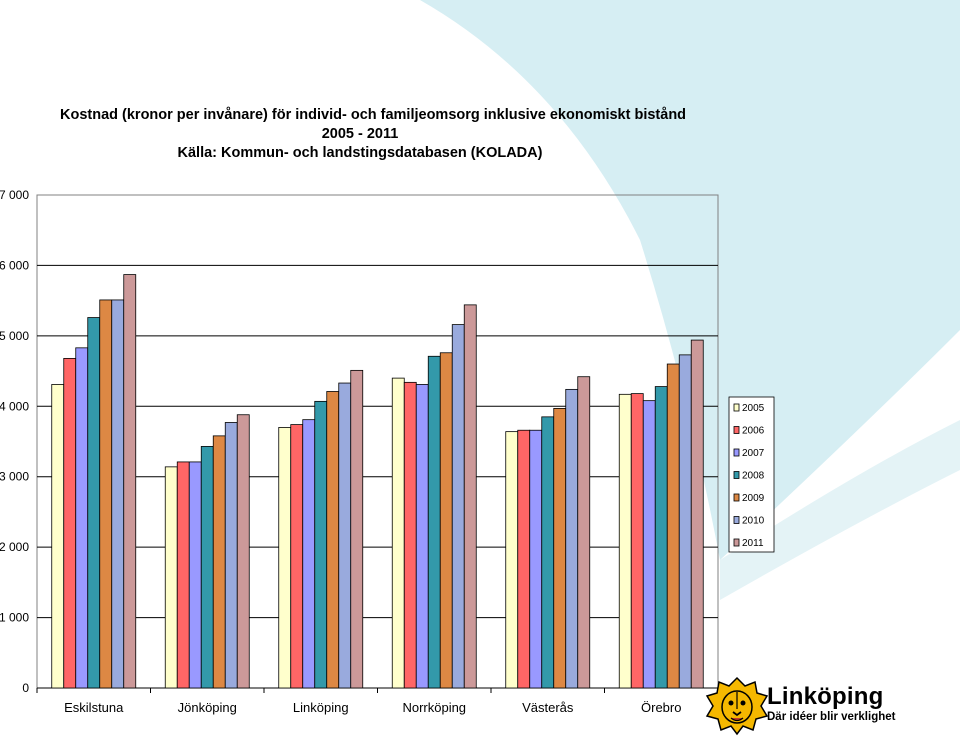  What do you see at coordinates (14, 195) in the screenshot?
I see `y-tick-label: 7 000` at bounding box center [14, 195].